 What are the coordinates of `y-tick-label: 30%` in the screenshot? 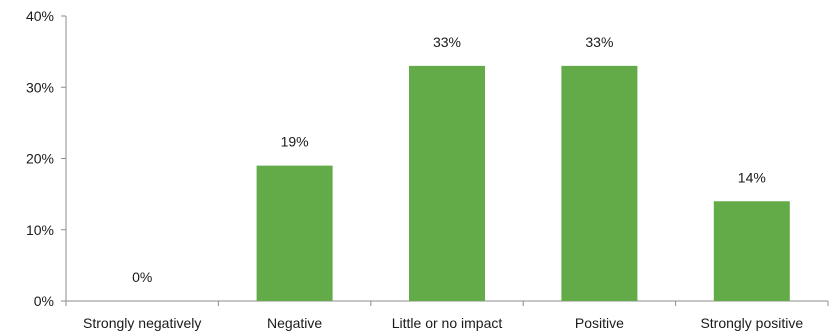 It's located at (40, 87).